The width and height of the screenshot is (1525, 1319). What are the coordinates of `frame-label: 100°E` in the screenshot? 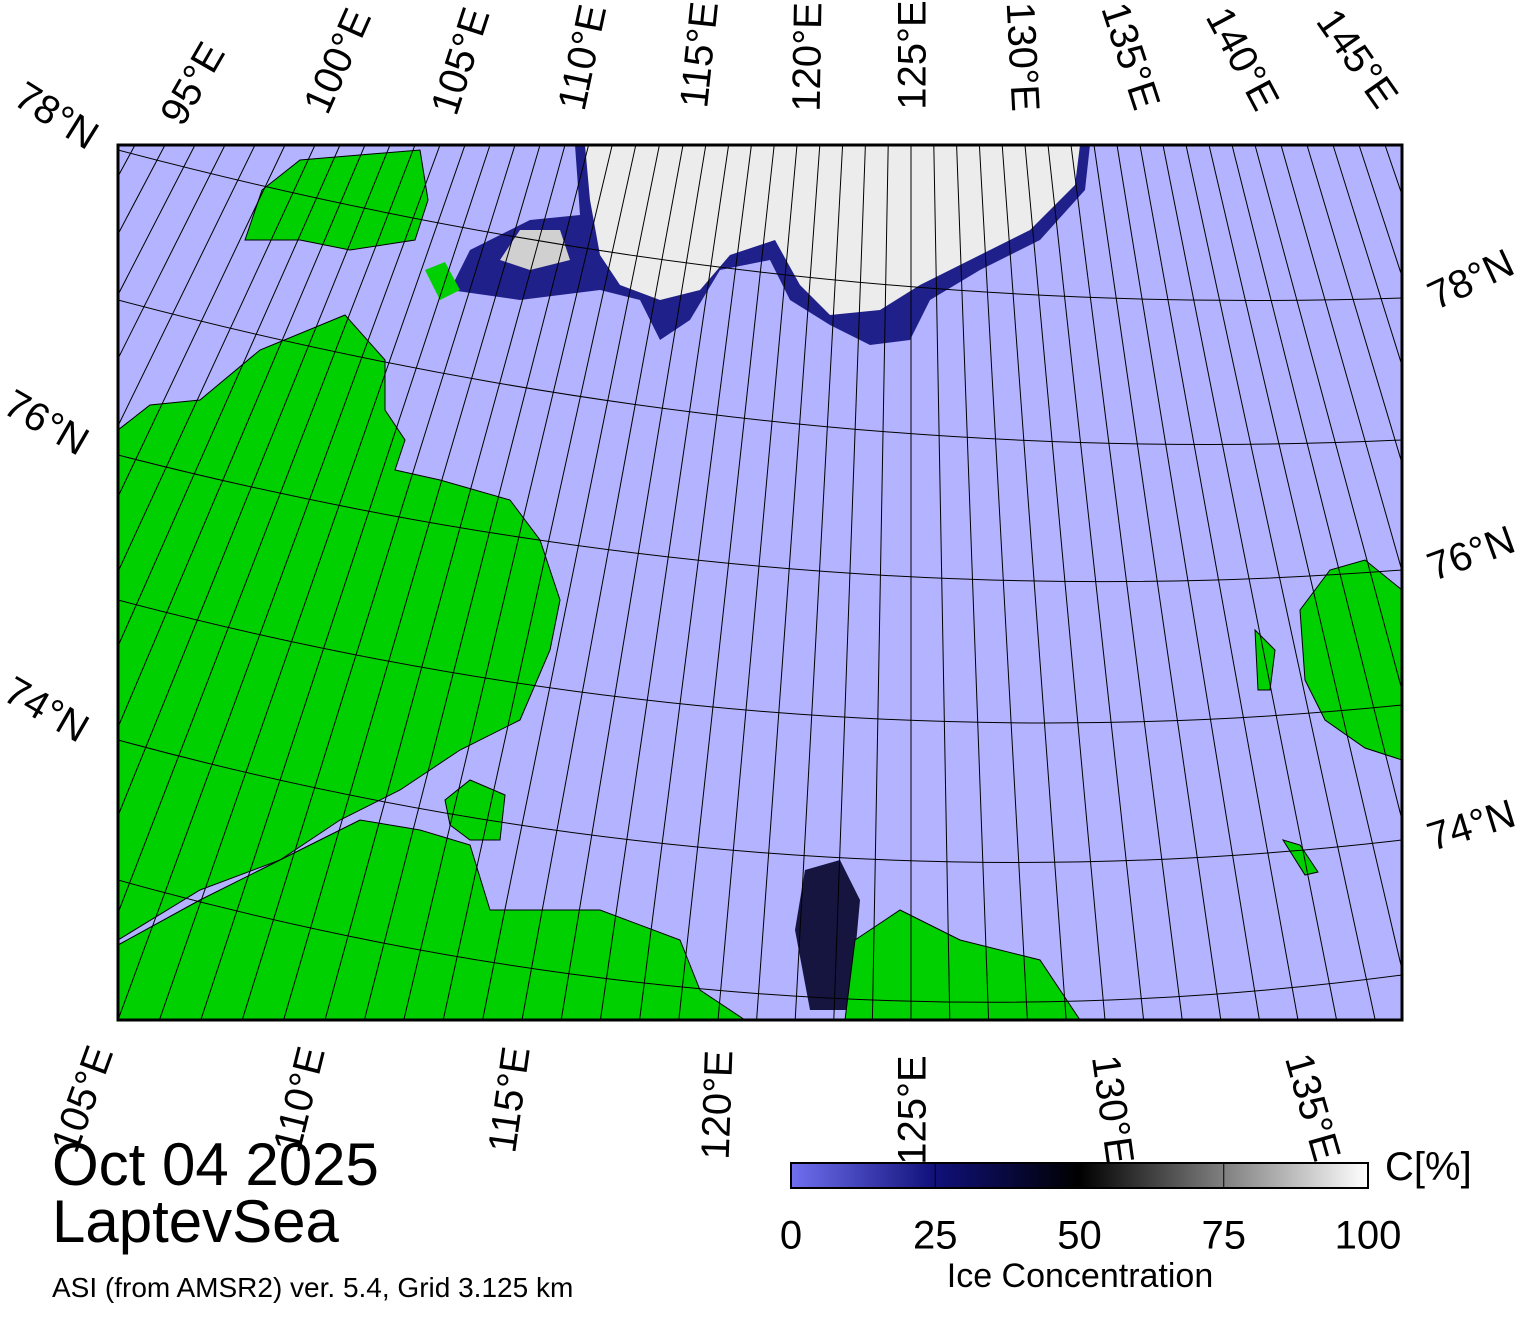 It's located at (337, 61).